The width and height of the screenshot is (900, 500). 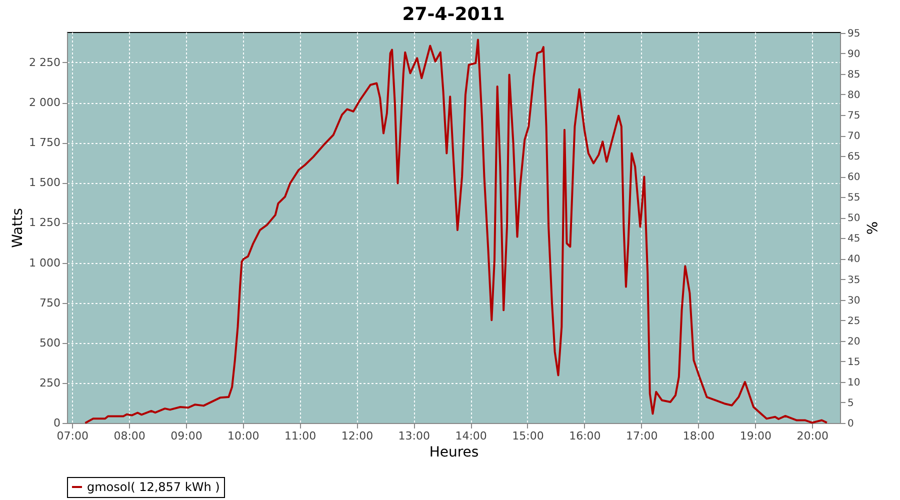 What do you see at coordinates (300, 436) in the screenshot?
I see `x-tick-label: 11:00` at bounding box center [300, 436].